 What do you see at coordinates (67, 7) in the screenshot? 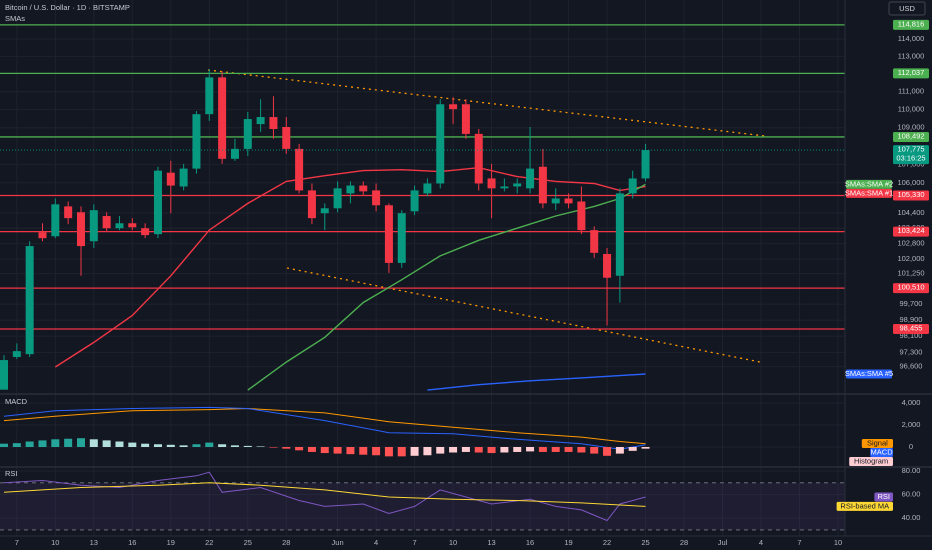
I see `chart-title: Bitcoin / U.S. Dollar · 1D · BITSTAMP` at bounding box center [67, 7].